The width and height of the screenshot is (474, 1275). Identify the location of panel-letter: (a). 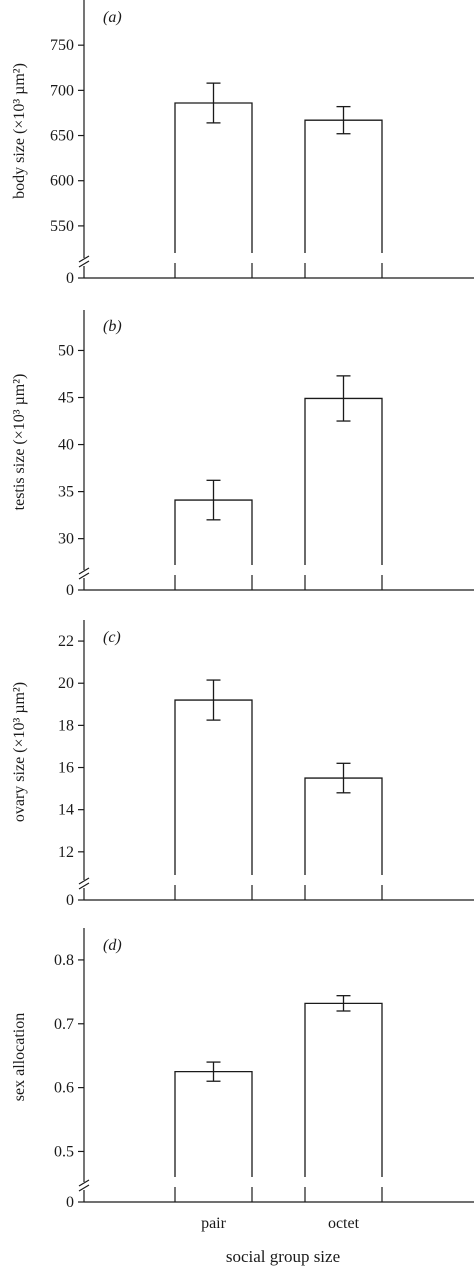
(112, 17).